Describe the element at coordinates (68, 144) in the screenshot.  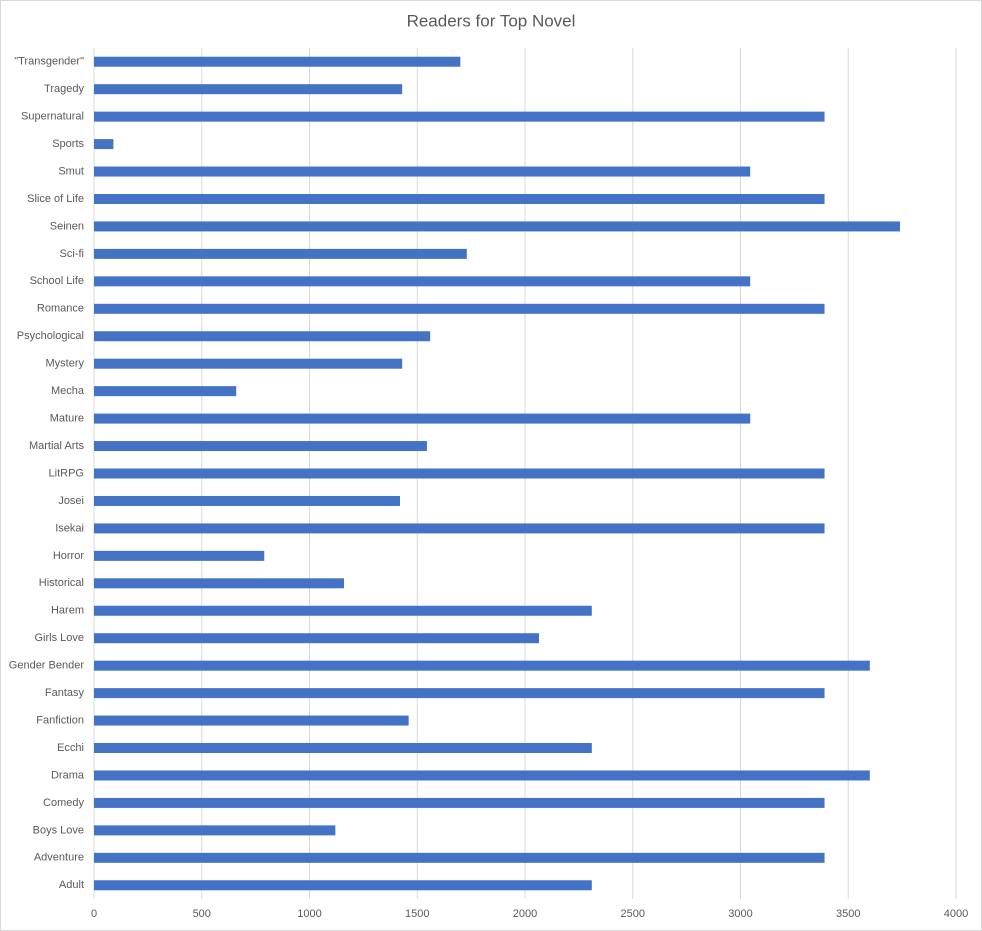
I see `y-tick-label: Sports` at that location.